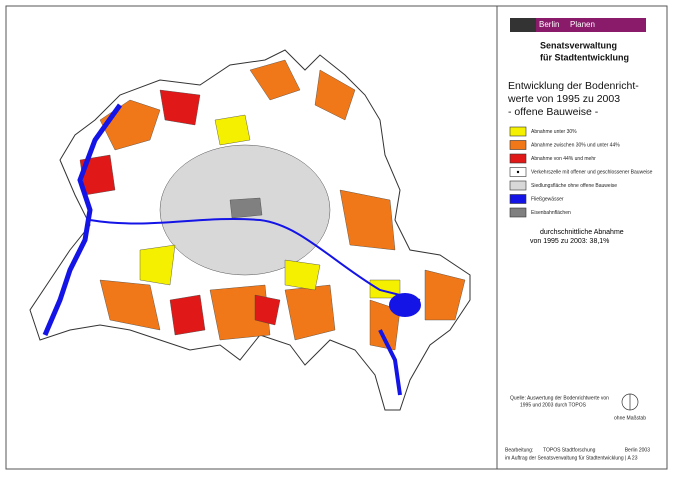 Image resolution: width=673 pixels, height=480 pixels. Describe the element at coordinates (573, 86) in the screenshot. I see `map-title: Entwicklung der Bodenricht-` at that location.